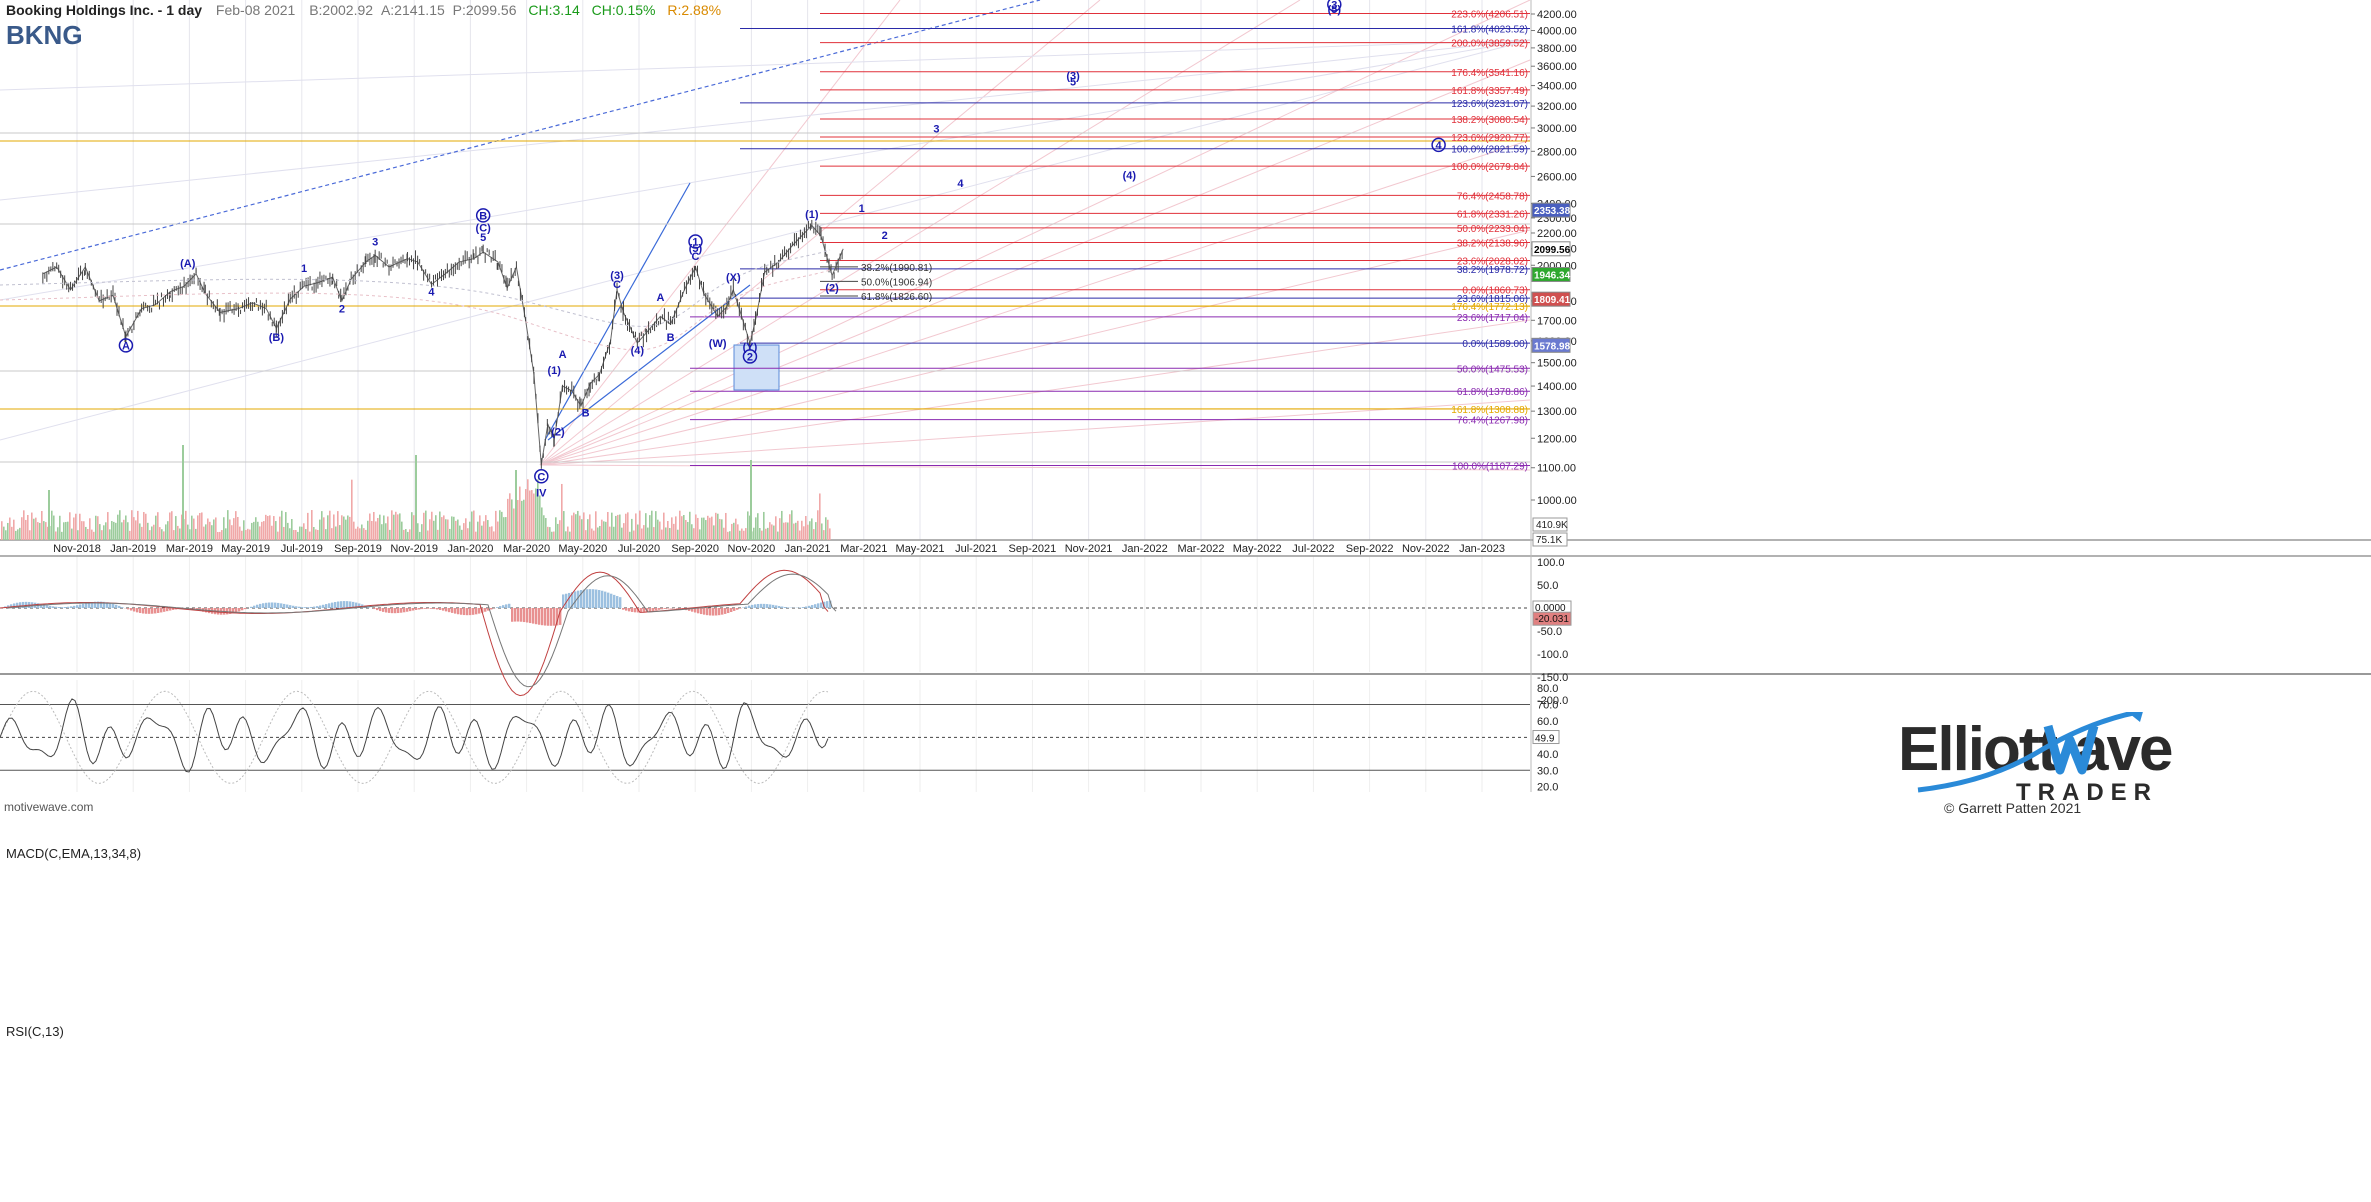 The width and height of the screenshot is (2371, 1202). Describe the element at coordinates (1549, 540) in the screenshot. I see `volume-badge: 75.1K` at that location.